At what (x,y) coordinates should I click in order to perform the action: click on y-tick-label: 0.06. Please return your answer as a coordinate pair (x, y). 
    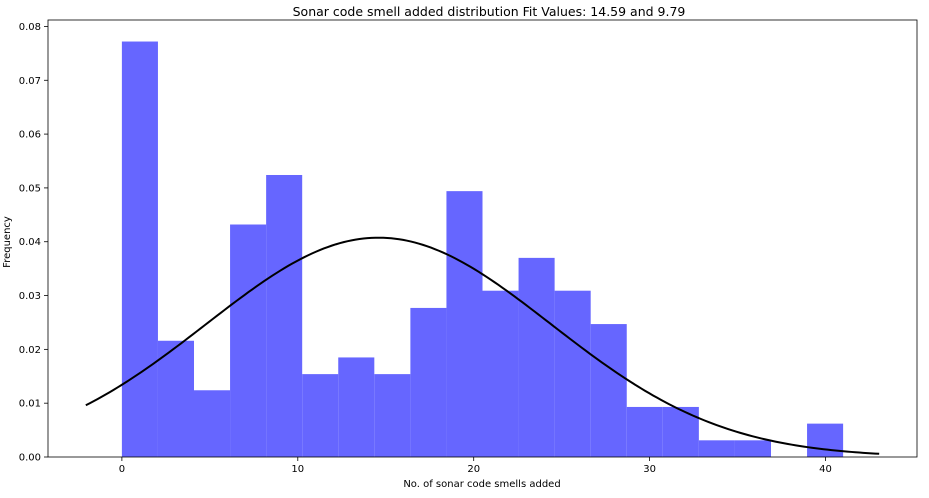
    Looking at the image, I should click on (30, 135).